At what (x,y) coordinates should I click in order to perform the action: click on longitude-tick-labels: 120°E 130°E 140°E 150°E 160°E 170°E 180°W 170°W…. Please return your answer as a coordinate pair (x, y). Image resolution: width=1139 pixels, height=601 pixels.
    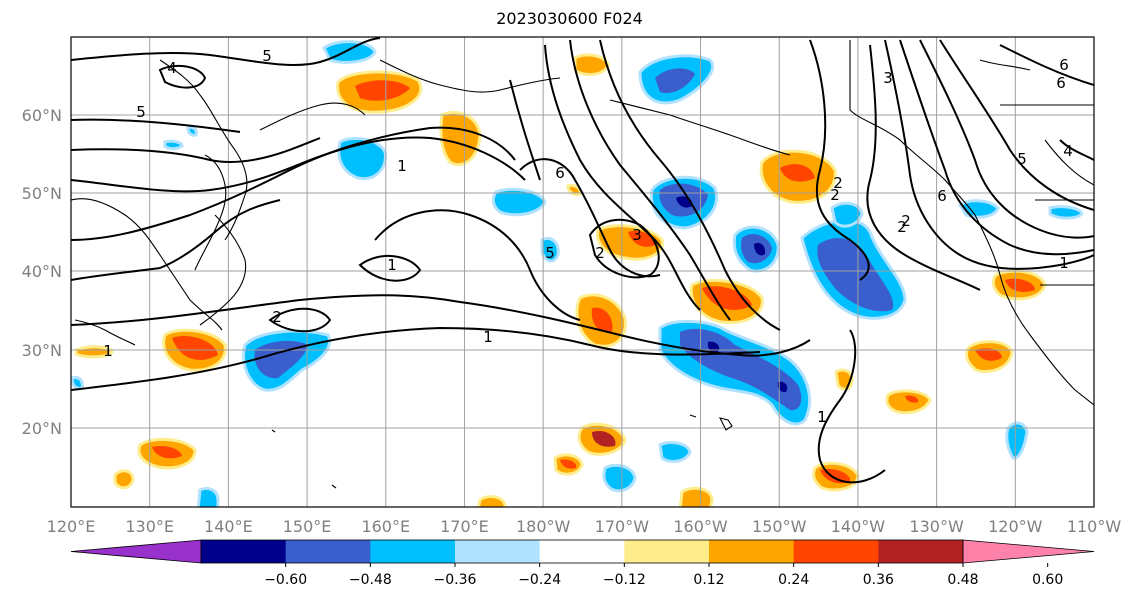
    Looking at the image, I should click on (584, 526).